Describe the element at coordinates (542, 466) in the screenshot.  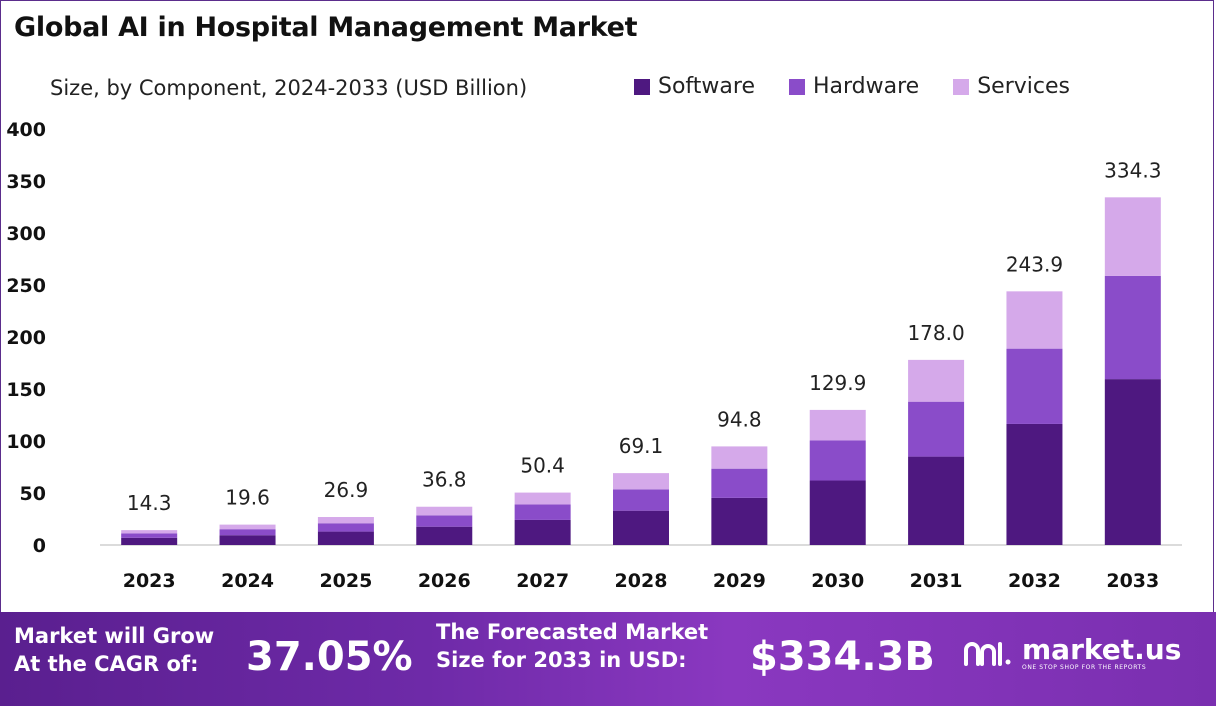
I see `total-data-label: 50.4` at that location.